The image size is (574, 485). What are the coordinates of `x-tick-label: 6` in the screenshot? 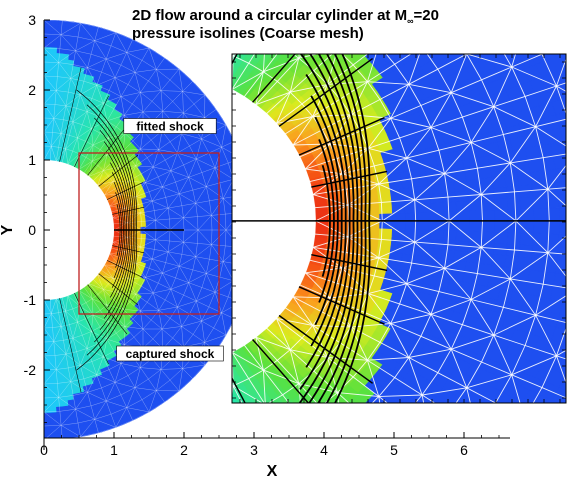 It's located at (464, 450).